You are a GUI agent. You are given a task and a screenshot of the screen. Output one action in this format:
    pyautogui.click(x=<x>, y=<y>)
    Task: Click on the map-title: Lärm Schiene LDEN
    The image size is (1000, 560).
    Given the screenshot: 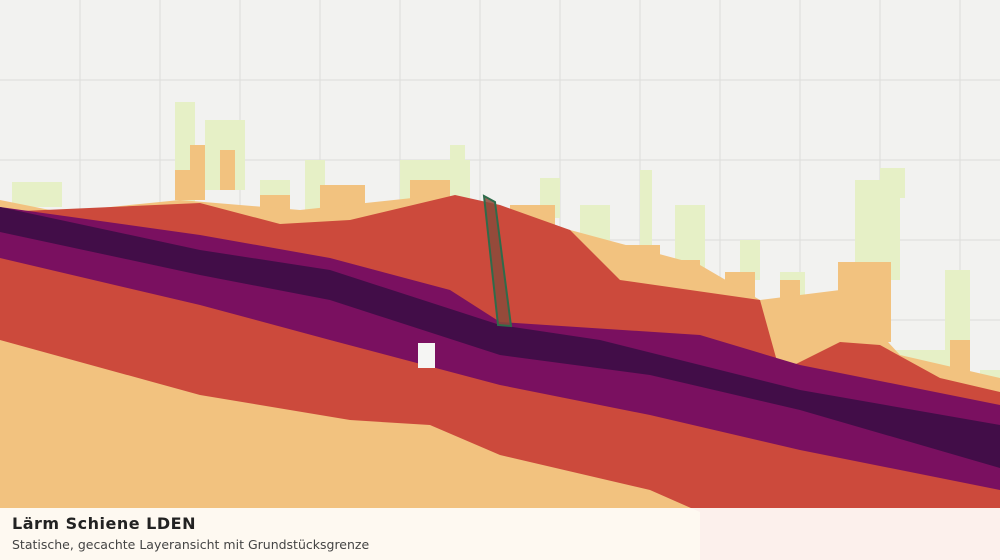 What is the action you would take?
    pyautogui.click(x=104, y=523)
    